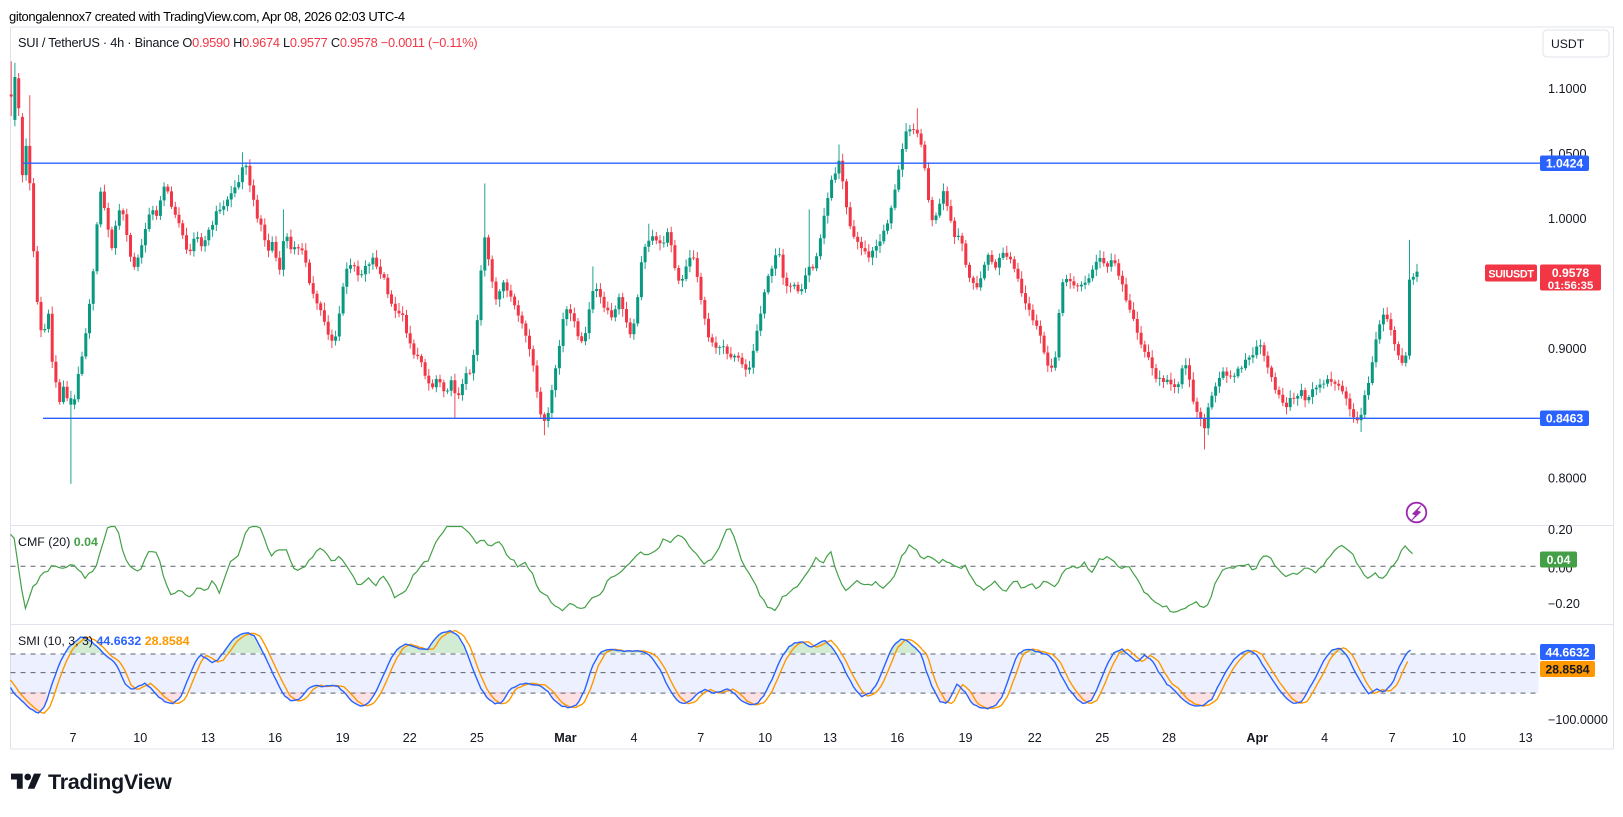 This screenshot has height=817, width=1623. What do you see at coordinates (104, 641) in the screenshot?
I see `svg-text: SMI (10, 3, 3) 44.6632 28.8584` at bounding box center [104, 641].